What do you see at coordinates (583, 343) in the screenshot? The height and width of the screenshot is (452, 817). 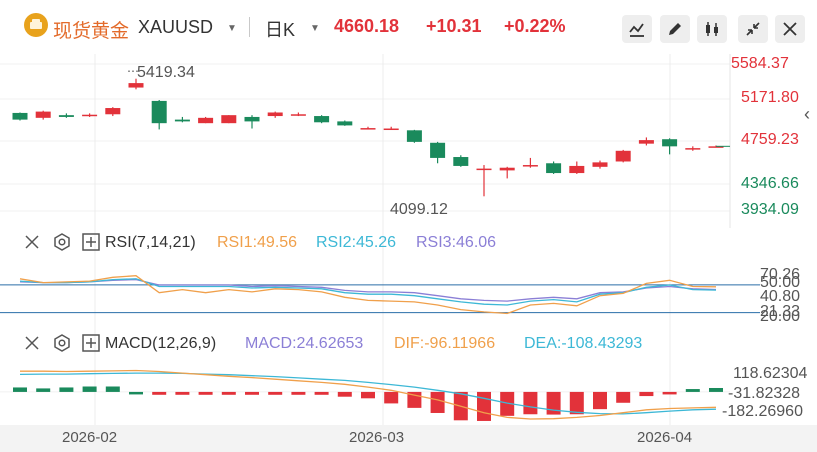 I see `dea-value: DEA:-108.43293` at bounding box center [583, 343].